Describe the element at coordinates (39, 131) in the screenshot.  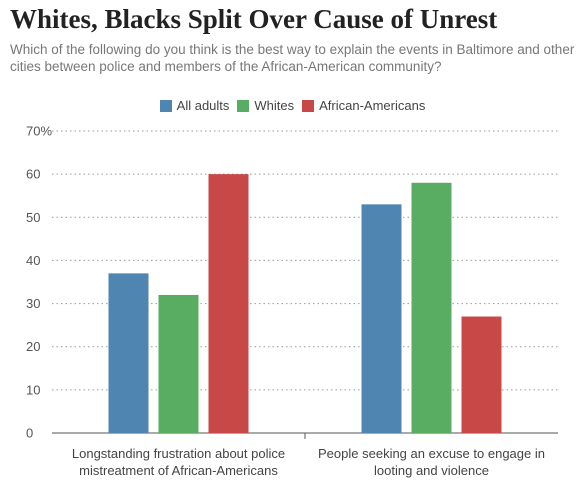
I see `y-tick-label: 70%` at that location.